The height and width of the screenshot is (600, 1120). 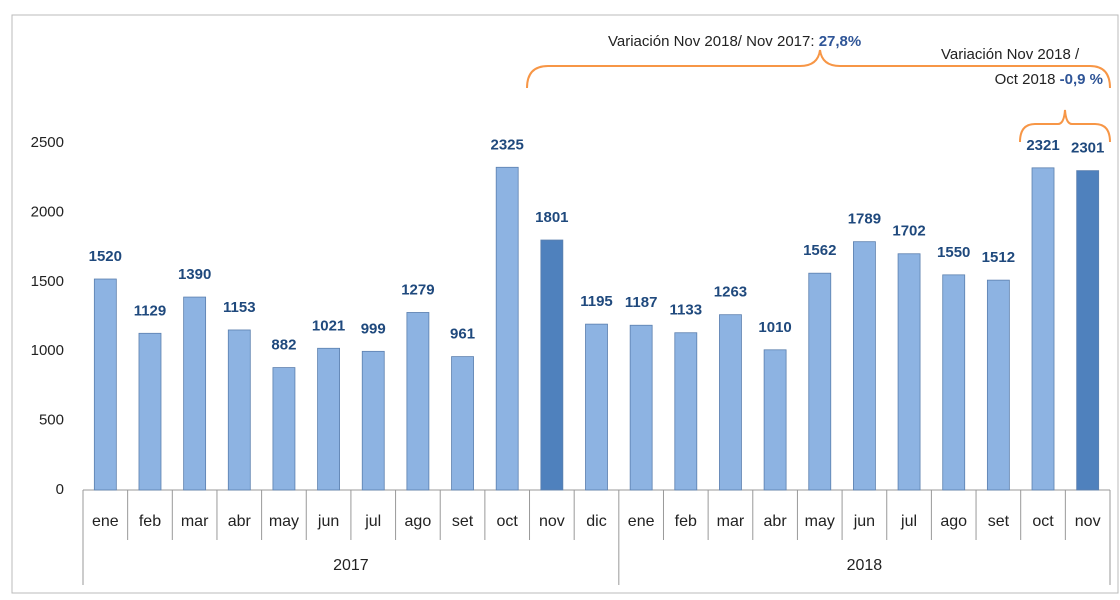 I want to click on value-label: 1010, so click(x=774, y=327).